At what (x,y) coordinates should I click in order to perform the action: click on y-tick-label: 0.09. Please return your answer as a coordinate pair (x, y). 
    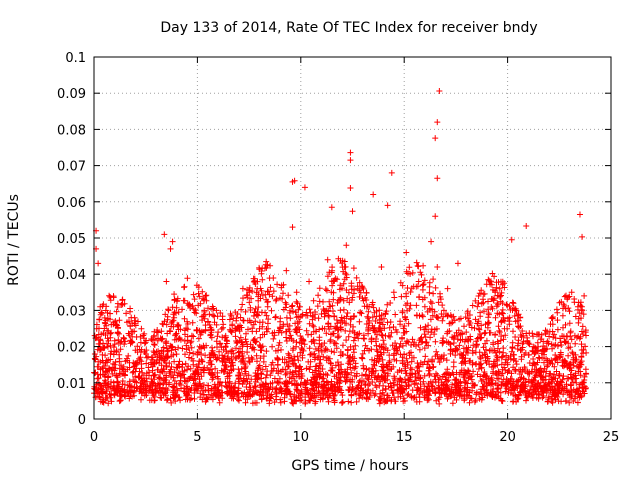
    Looking at the image, I should click on (71, 94).